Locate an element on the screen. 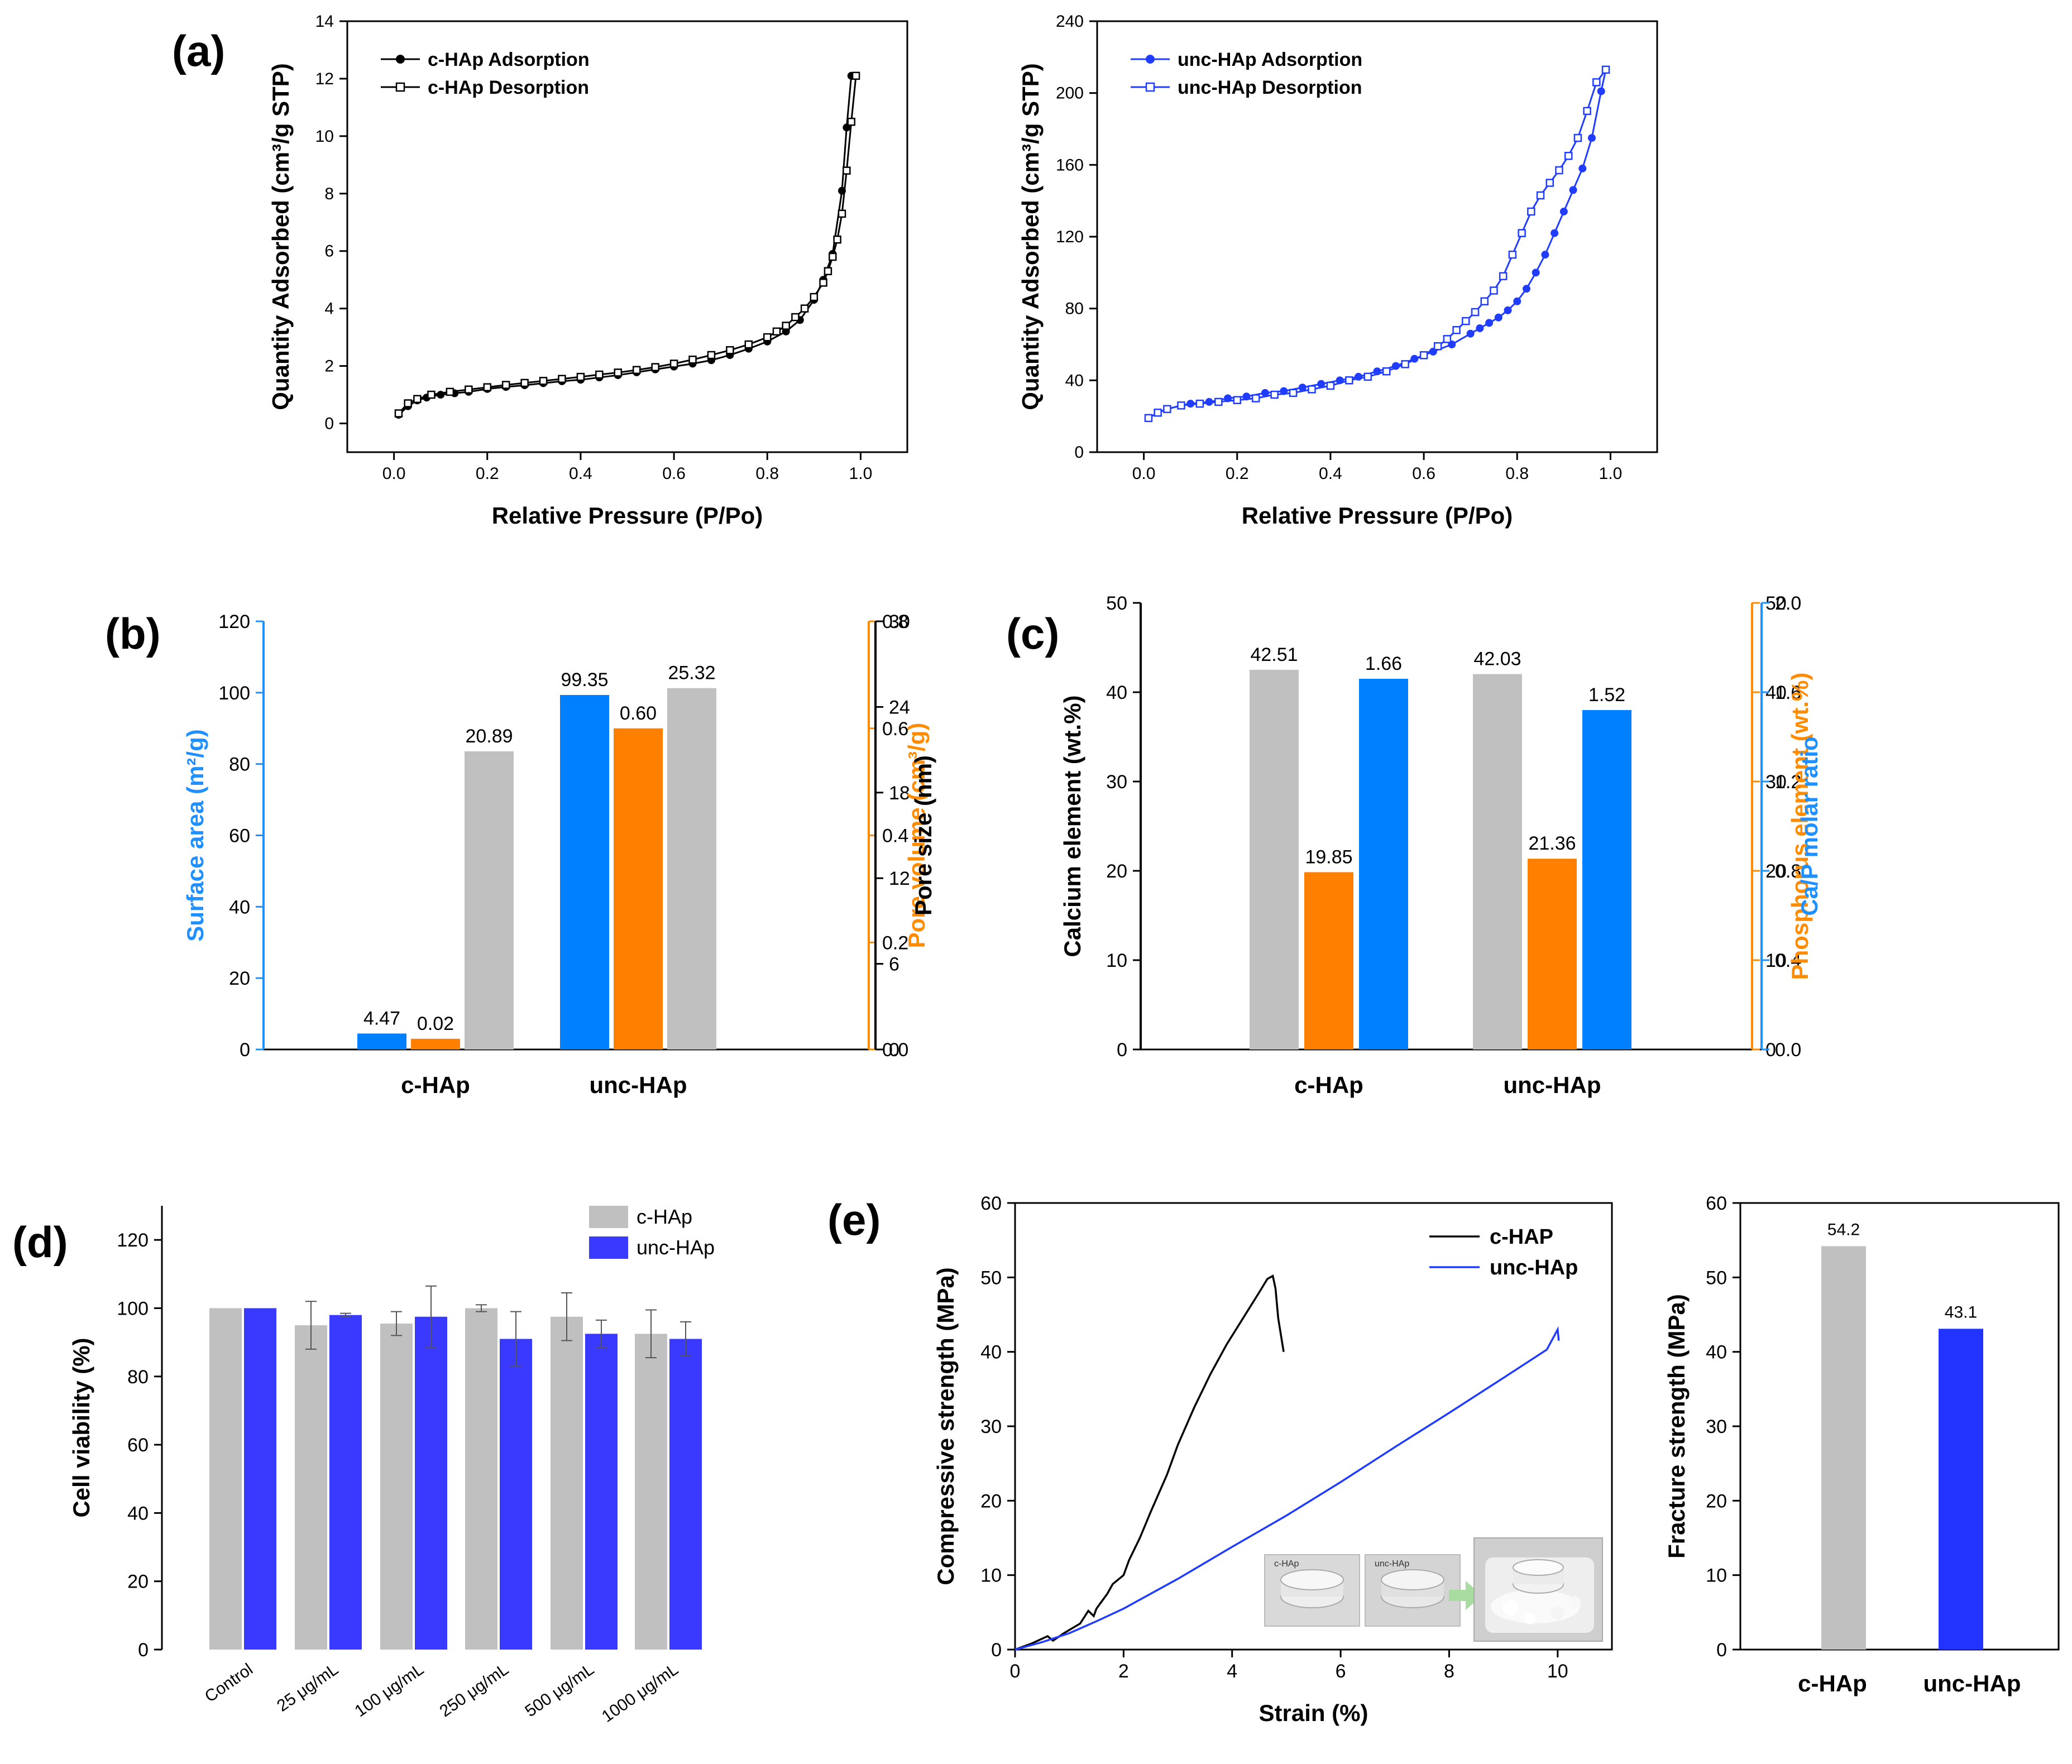 The width and height of the screenshot is (2072, 1764). y-tick-label: 80 is located at coordinates (138, 1377).